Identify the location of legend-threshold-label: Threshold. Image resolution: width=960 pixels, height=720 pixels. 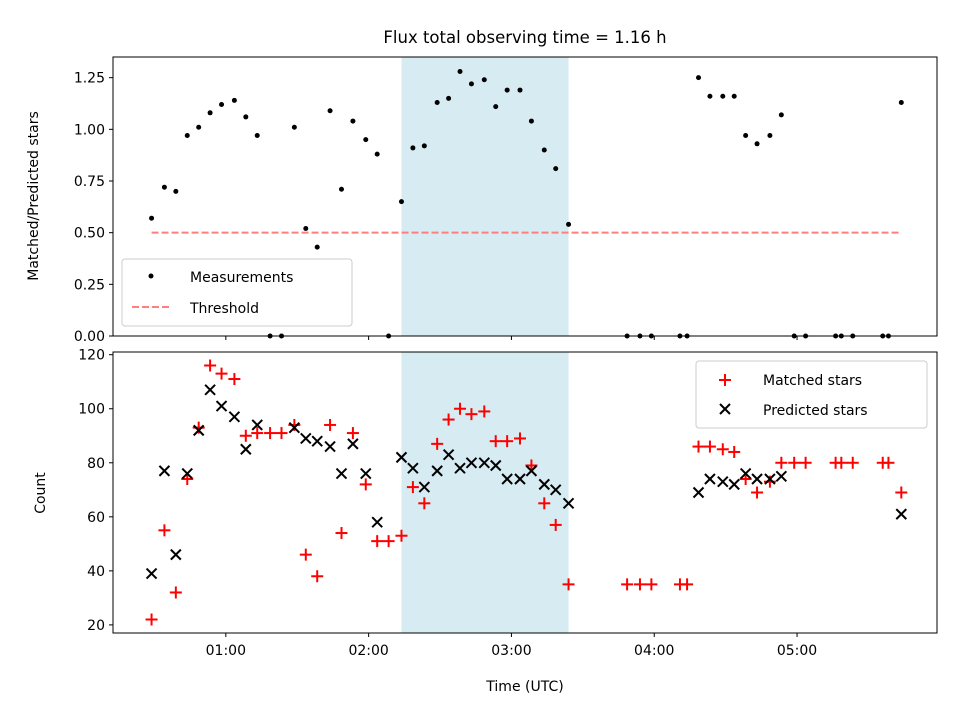
(224, 309).